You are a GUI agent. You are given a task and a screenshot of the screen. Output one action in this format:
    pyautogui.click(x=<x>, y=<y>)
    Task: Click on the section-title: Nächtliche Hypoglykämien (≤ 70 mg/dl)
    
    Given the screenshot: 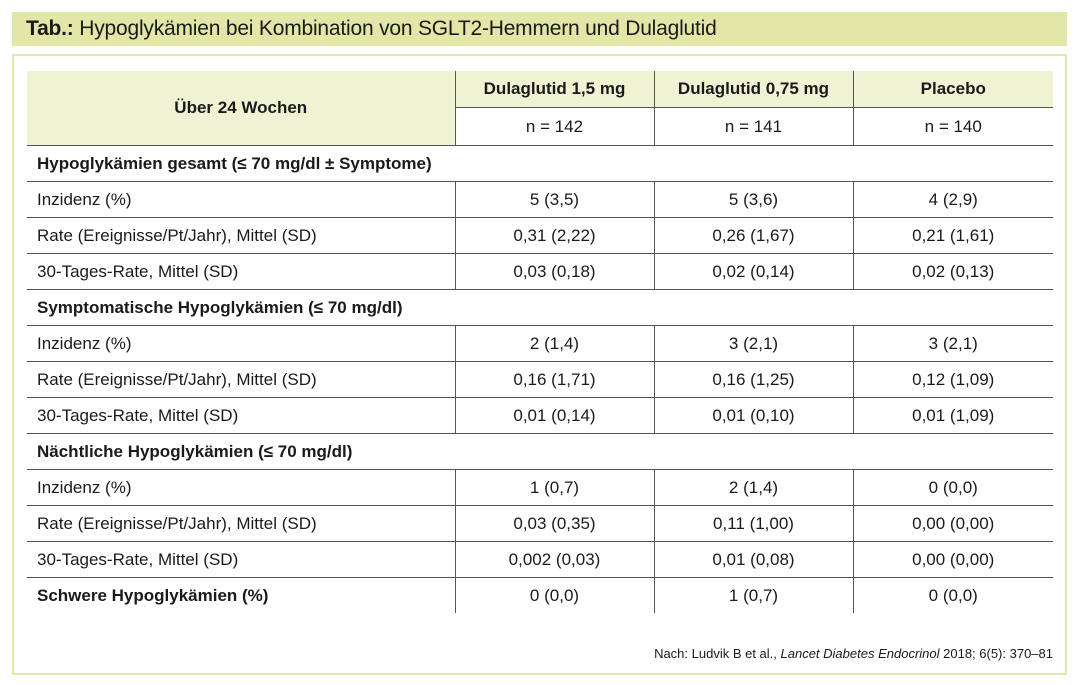 What is the action you would take?
    pyautogui.click(x=540, y=451)
    